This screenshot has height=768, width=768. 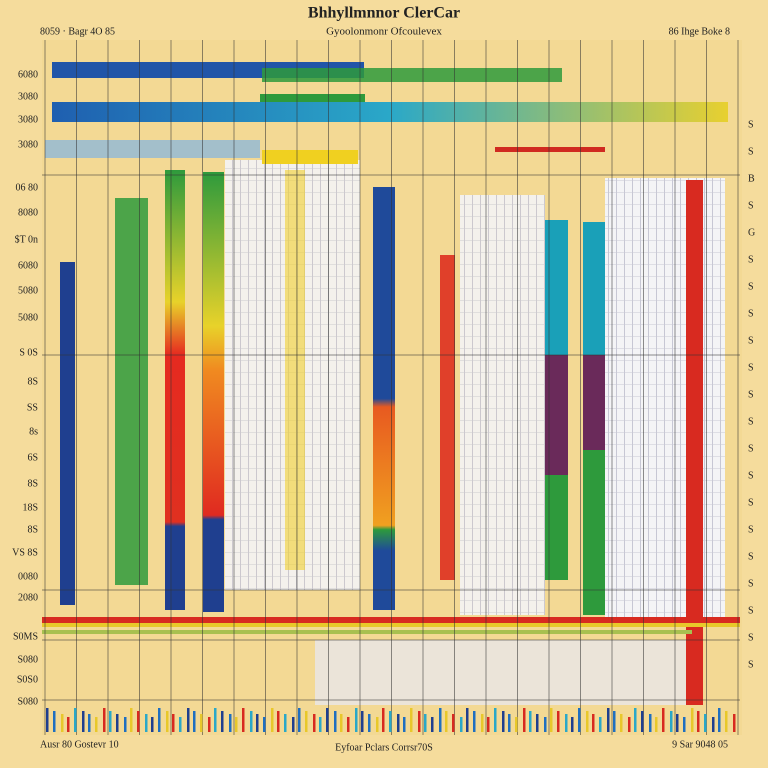 What do you see at coordinates (27, 659) in the screenshot?
I see `left-label: S080` at bounding box center [27, 659].